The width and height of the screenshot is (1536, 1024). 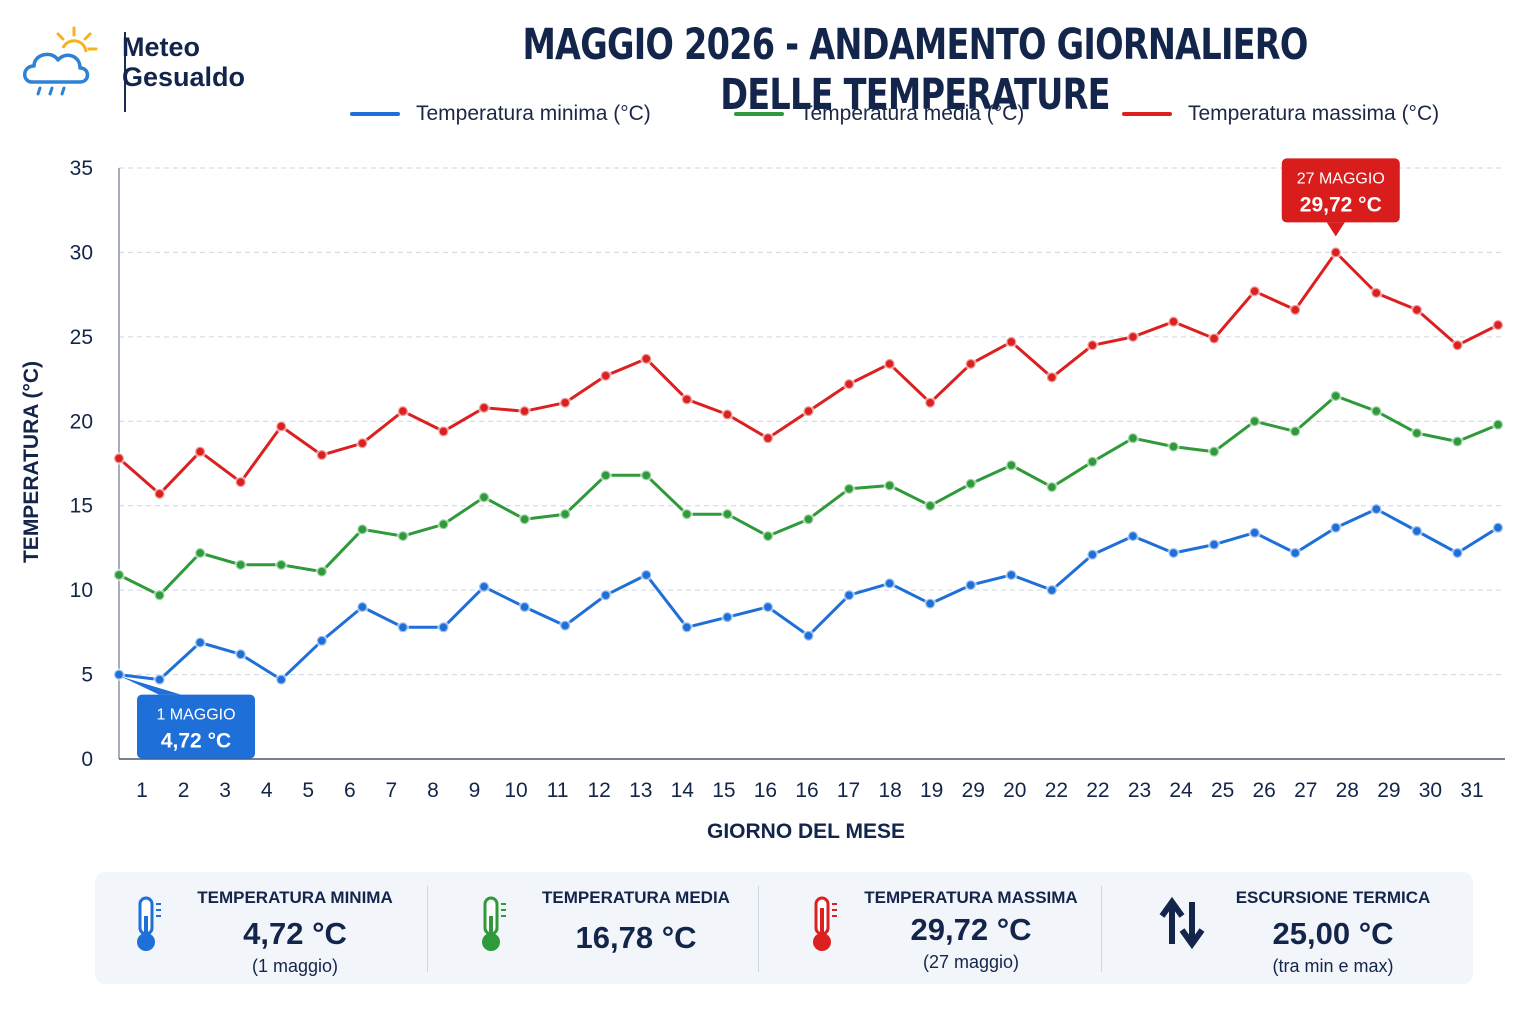 I want to click on x-tick-label: 18, so click(x=889, y=790).